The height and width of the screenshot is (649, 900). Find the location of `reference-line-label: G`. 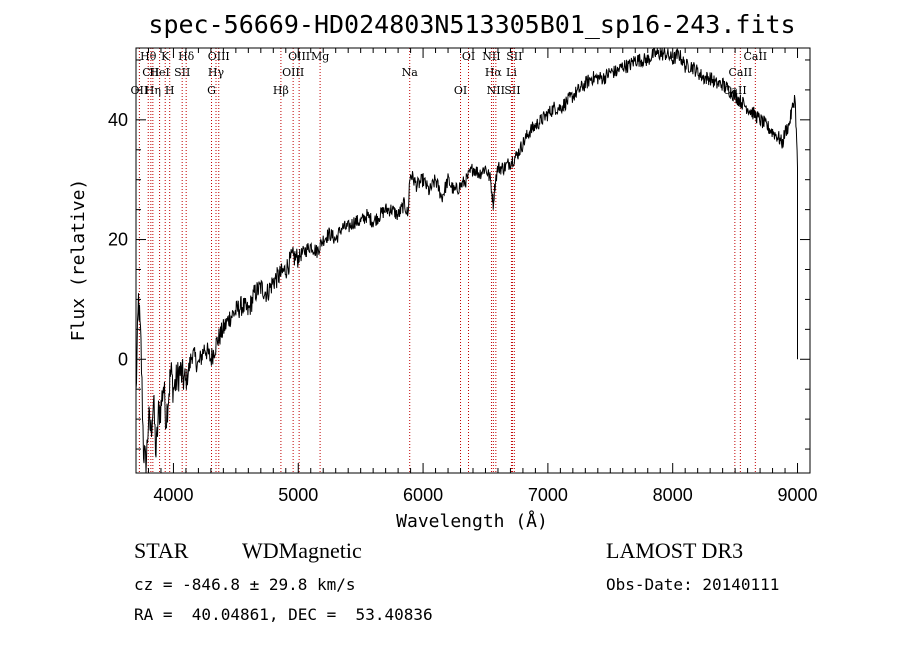

reference-line-label: G is located at coordinates (211, 90).